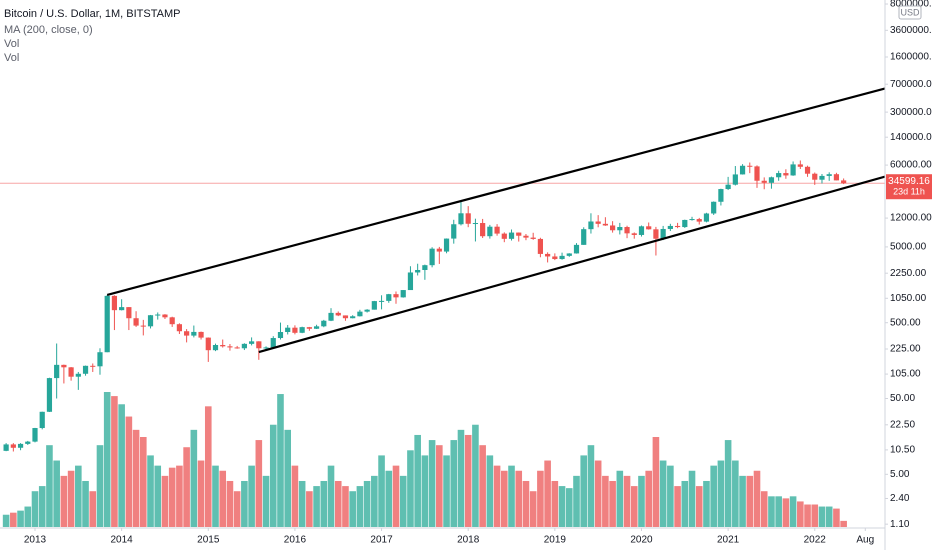 This screenshot has width=932, height=550. What do you see at coordinates (910, 12) in the screenshot?
I see `currency-box` at bounding box center [910, 12].